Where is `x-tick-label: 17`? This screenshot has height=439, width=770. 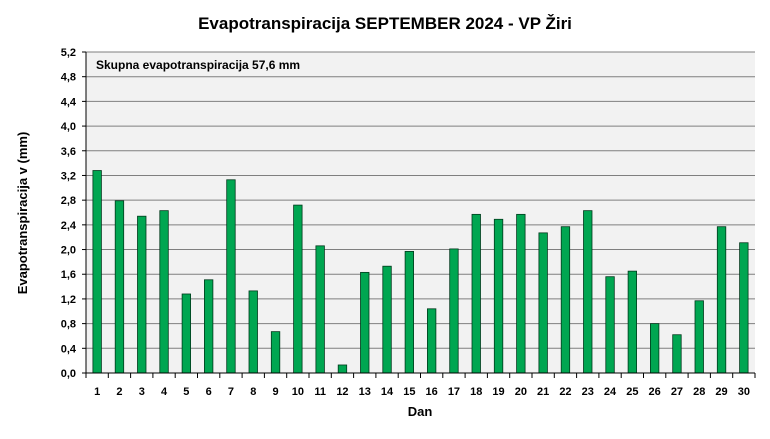
x-tick-label: 17 is located at coordinates (454, 392).